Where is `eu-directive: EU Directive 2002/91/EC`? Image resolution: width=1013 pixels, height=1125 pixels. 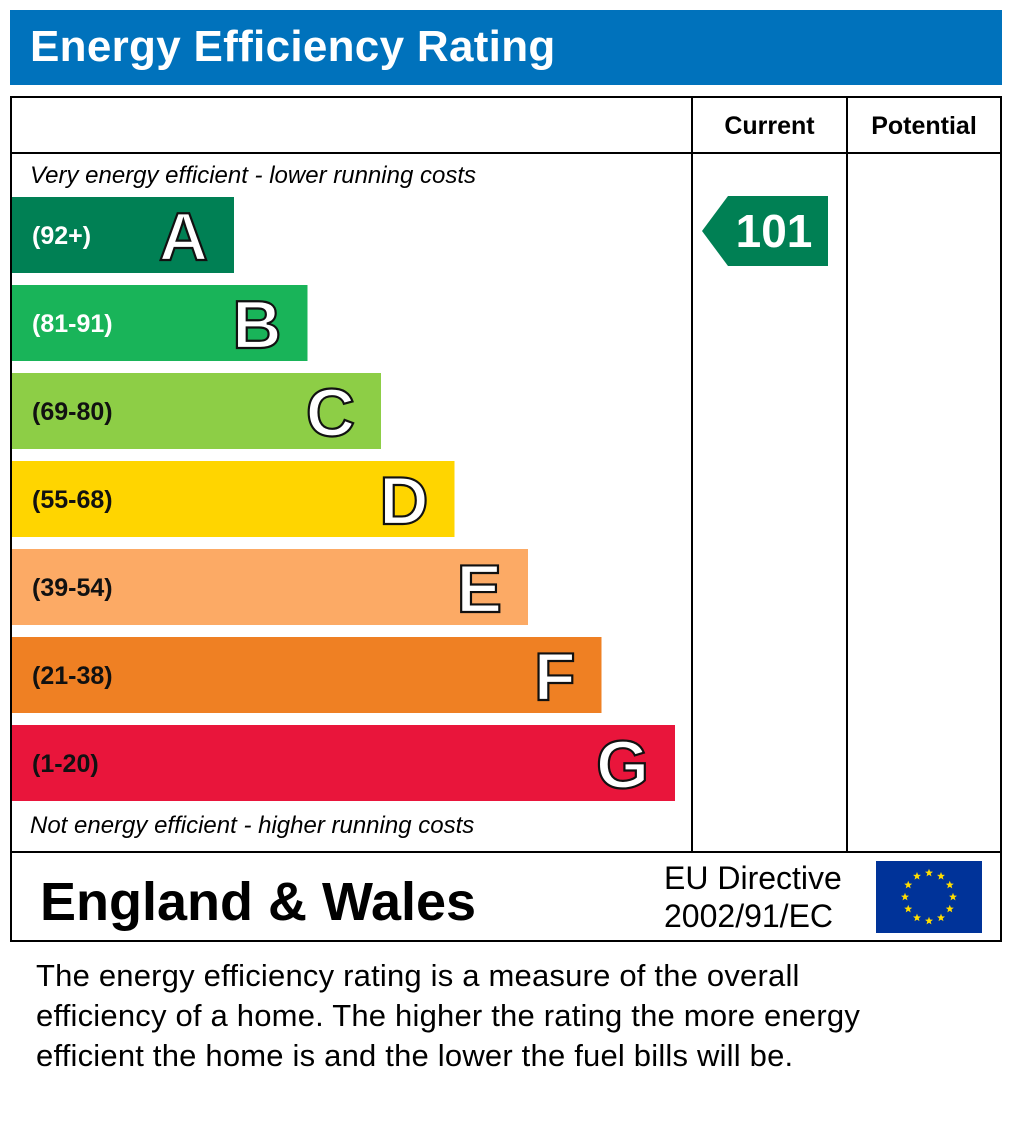
eu-directive: EU Directive 2002/91/EC is located at coordinates (753, 897).